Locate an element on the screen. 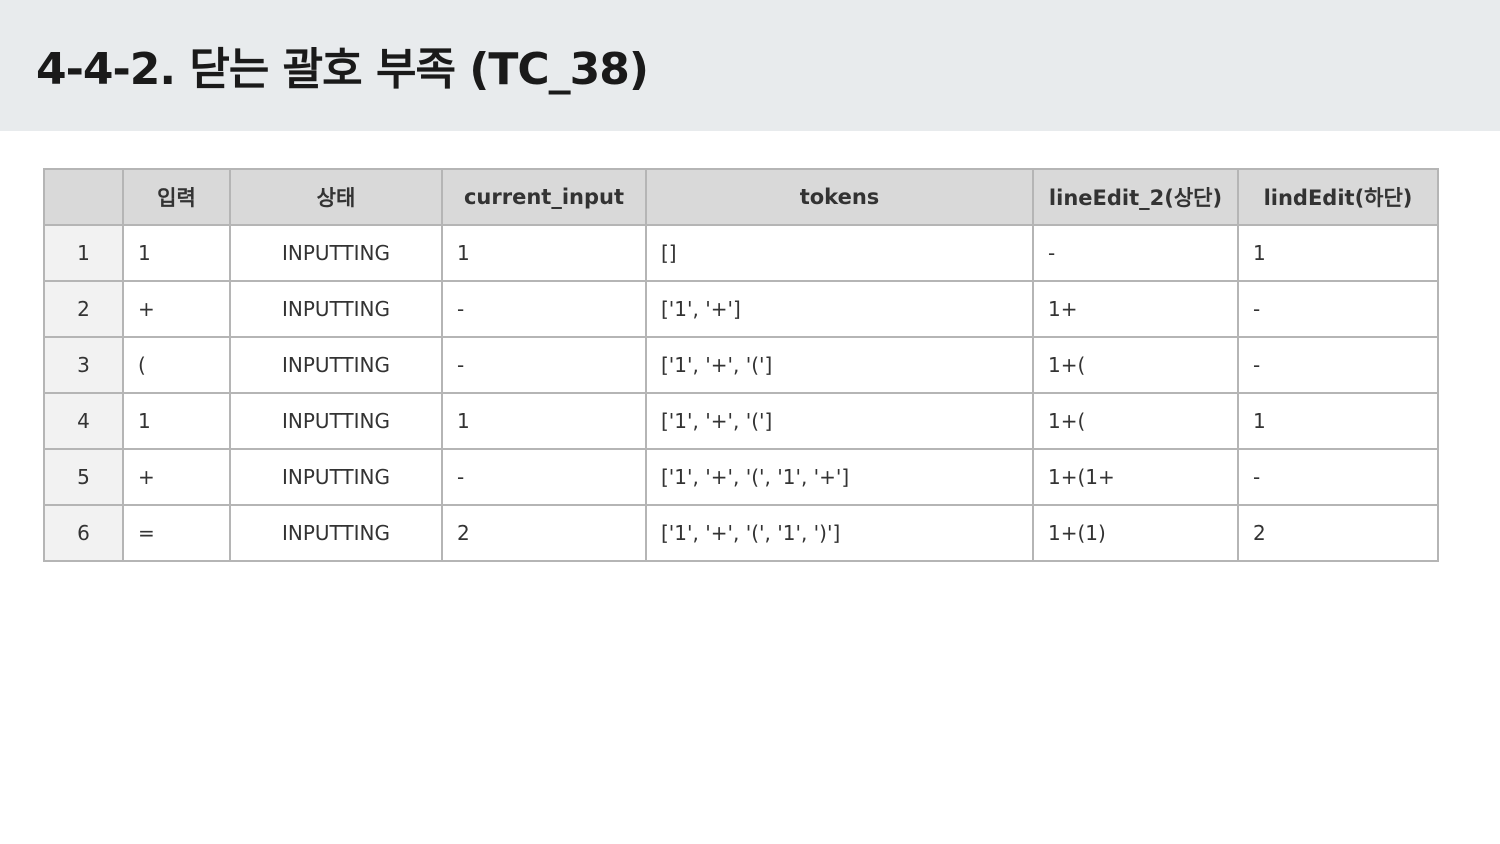  table-row: 4 1 INPUTTING 1 ['1', '+', '('] 1+( 1 is located at coordinates (741, 421).